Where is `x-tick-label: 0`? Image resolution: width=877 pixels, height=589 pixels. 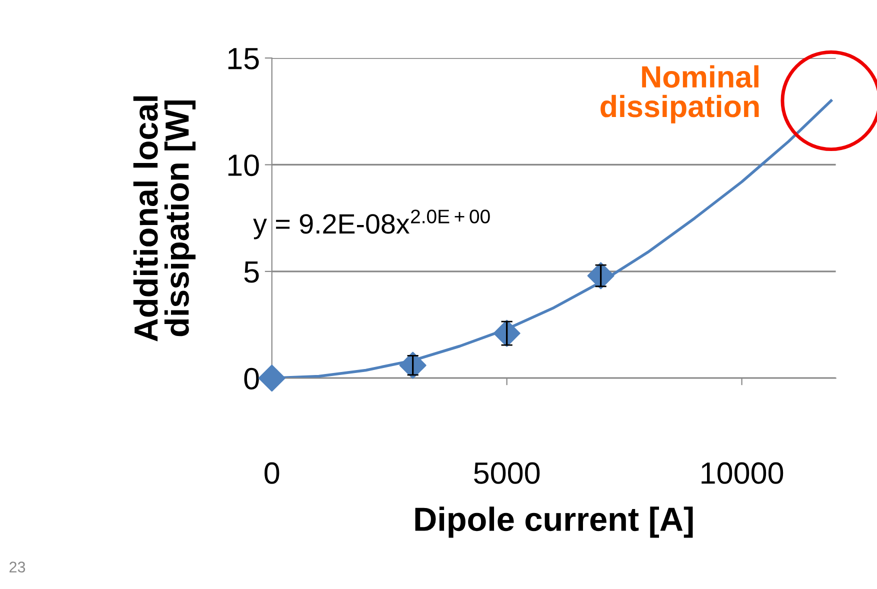
x-tick-label: 0 is located at coordinates (272, 473).